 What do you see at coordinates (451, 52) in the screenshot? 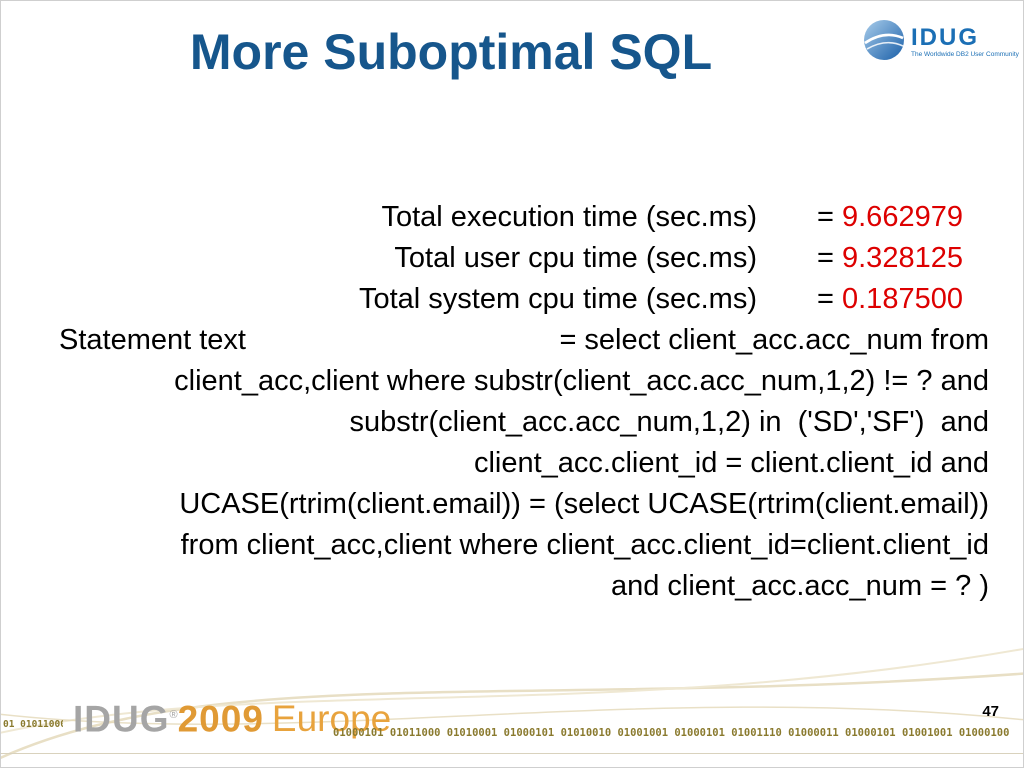
I see `page-title: More Suboptimal SQL` at bounding box center [451, 52].